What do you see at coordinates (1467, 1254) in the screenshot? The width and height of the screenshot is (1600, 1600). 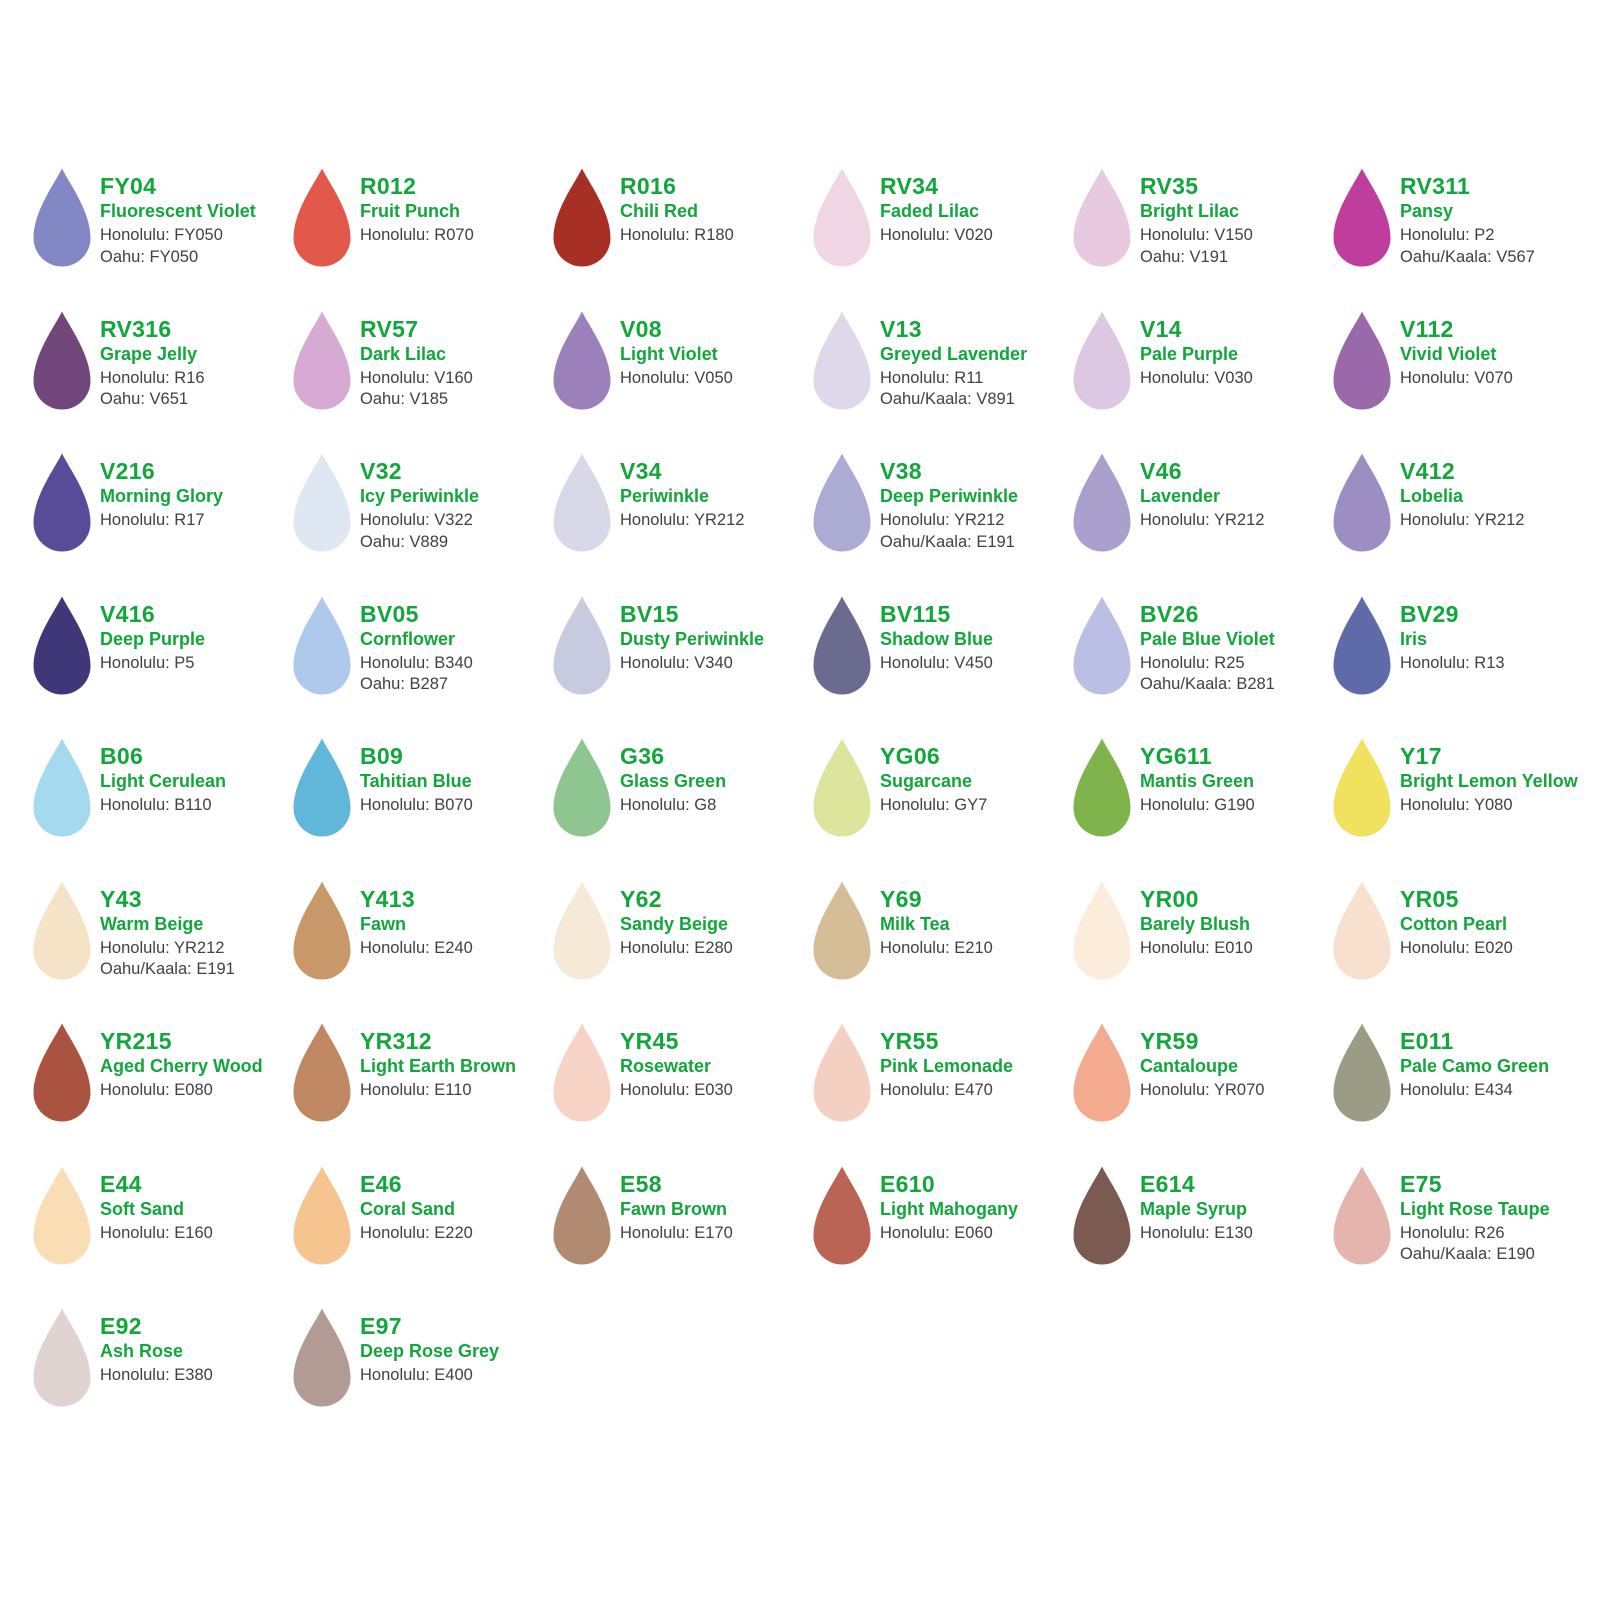 I see `equivalent-line: Oahu/Kaala: E190` at bounding box center [1467, 1254].